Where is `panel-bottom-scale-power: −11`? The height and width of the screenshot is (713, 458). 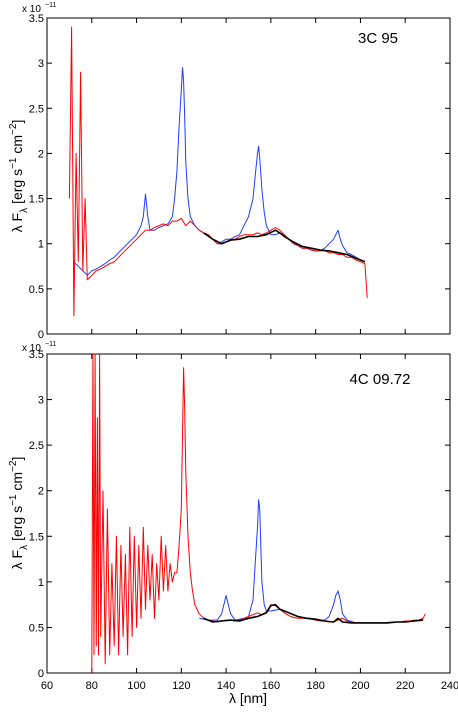
panel-bottom-scale-power: −11 is located at coordinates (50, 344).